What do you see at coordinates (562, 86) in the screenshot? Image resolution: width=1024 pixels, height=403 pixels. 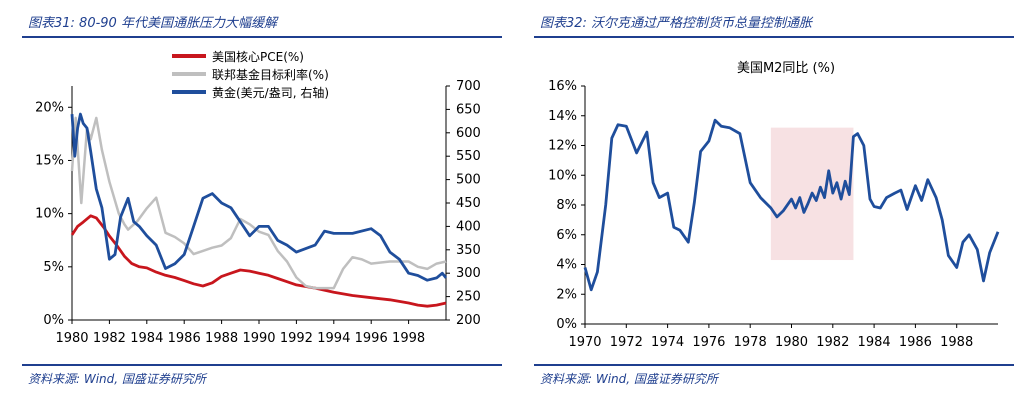 I see `y-tick-label: 16%` at bounding box center [562, 86].